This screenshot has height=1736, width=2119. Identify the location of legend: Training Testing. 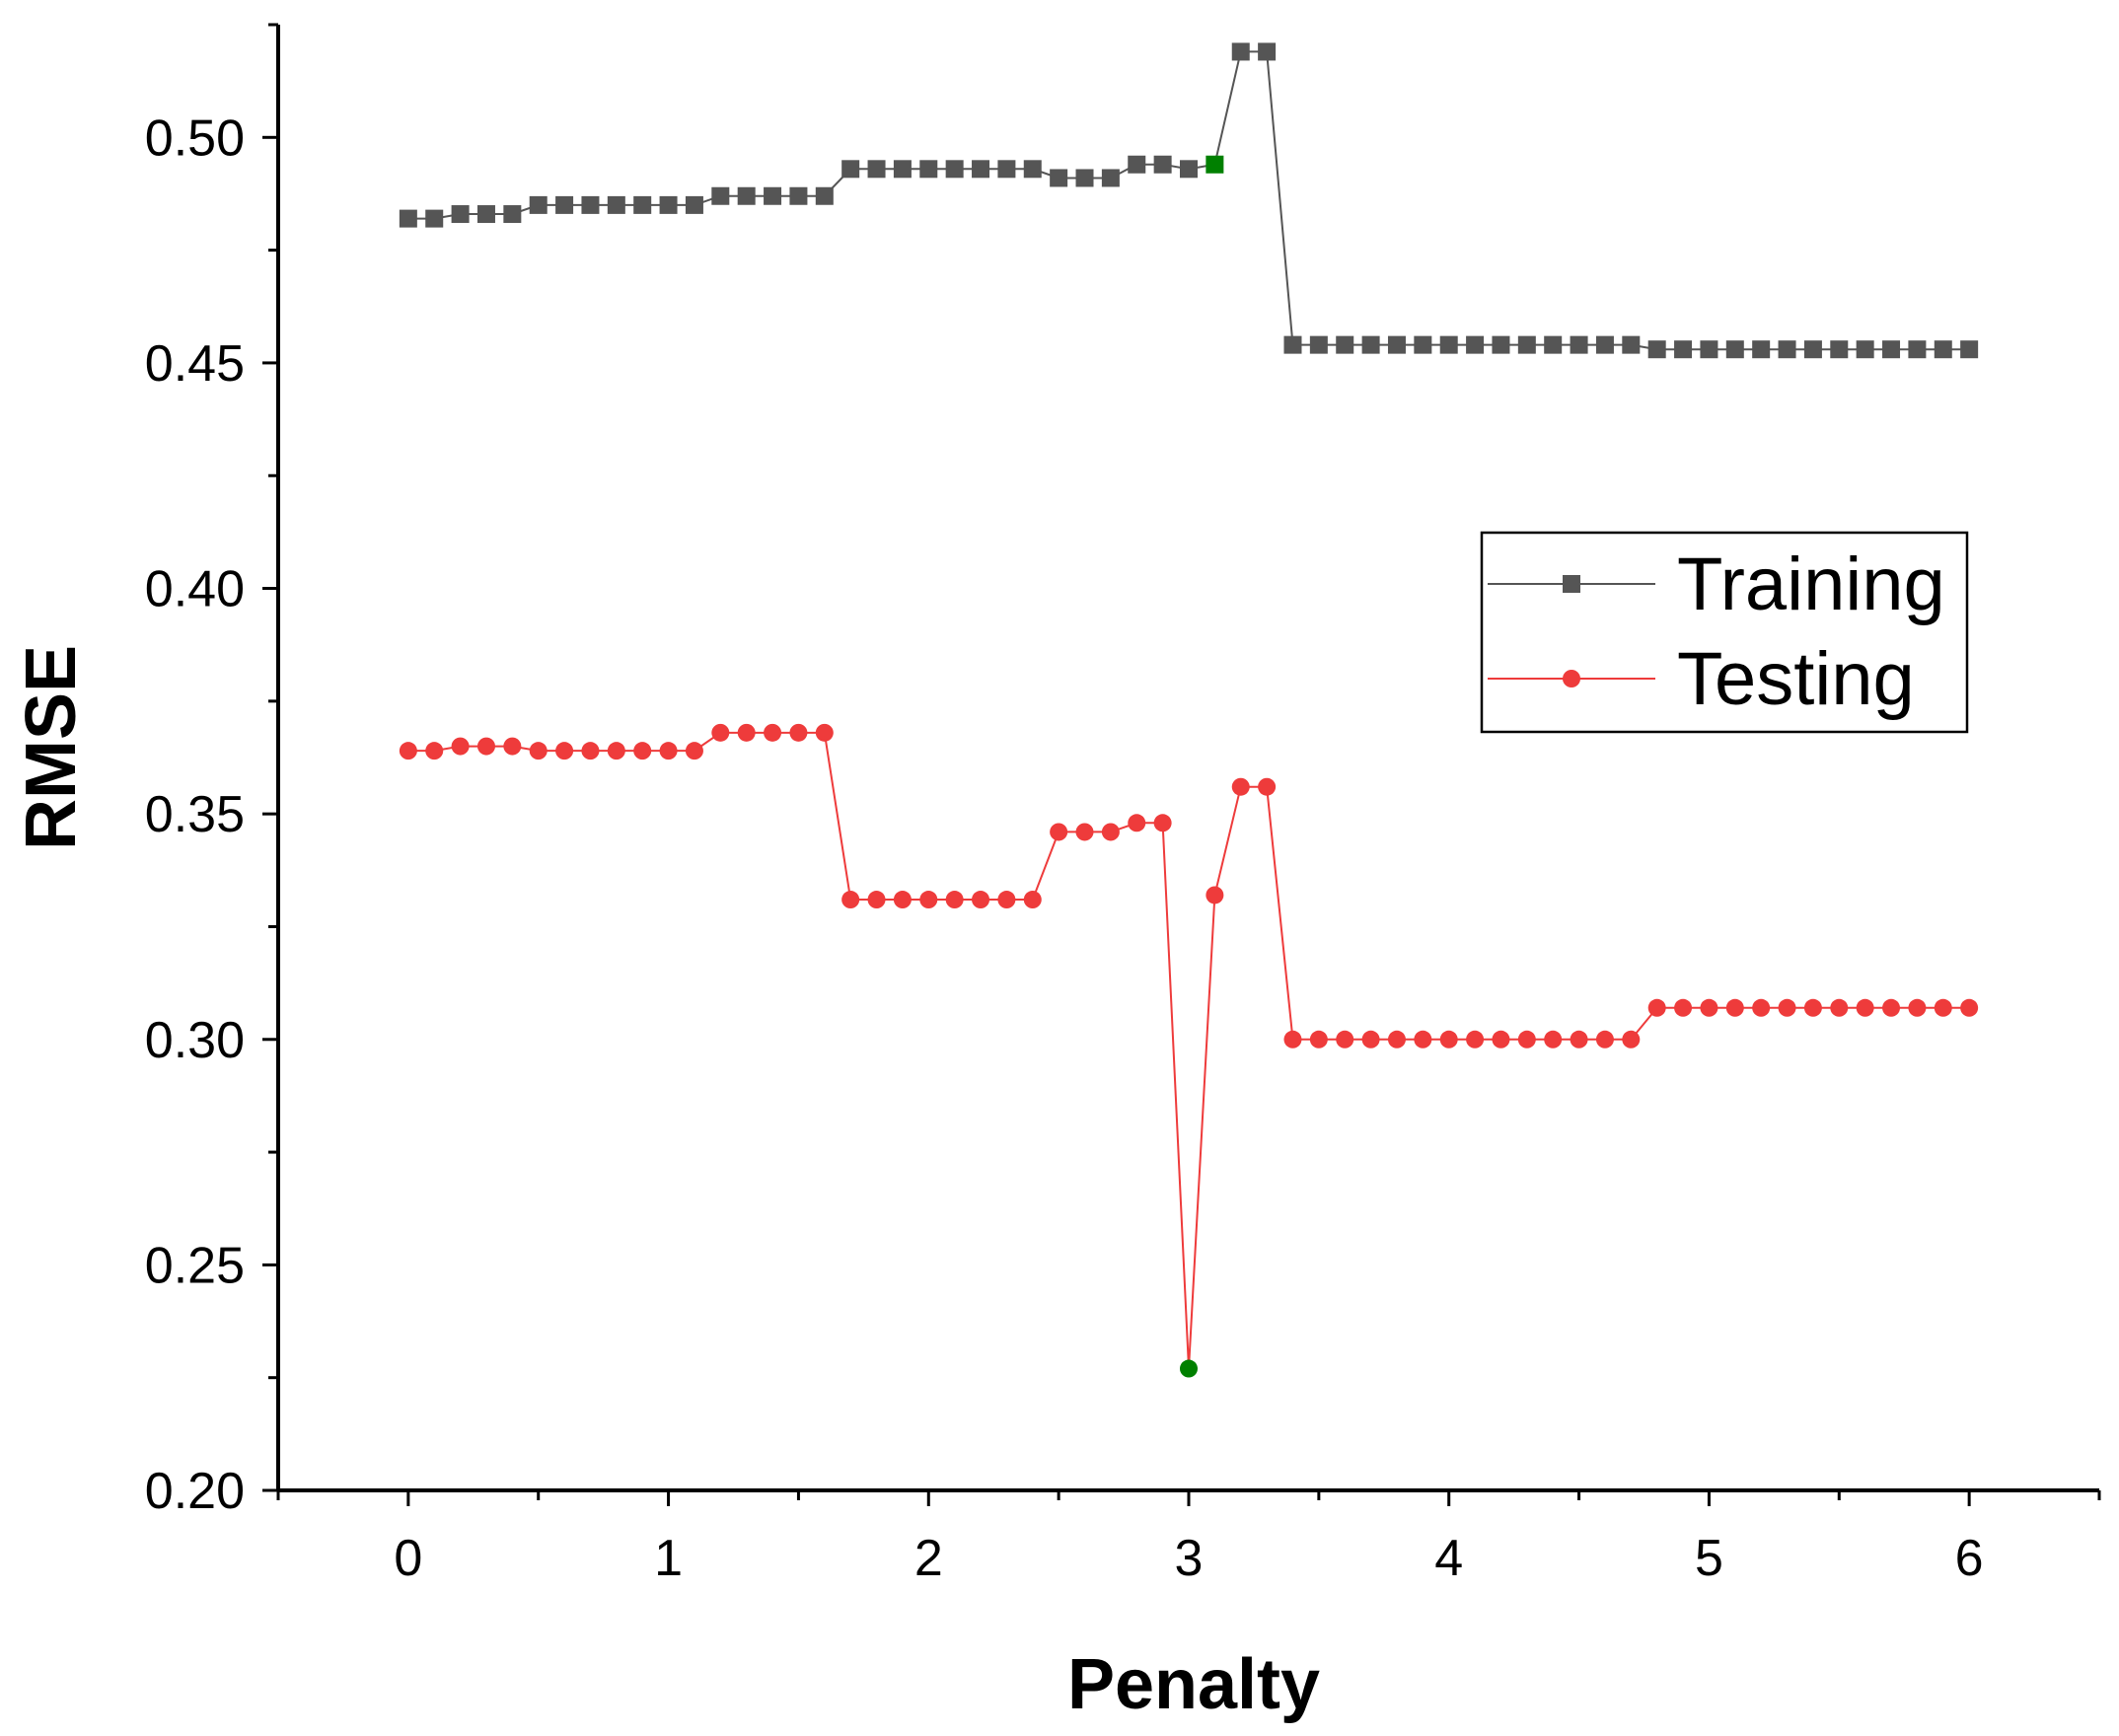
(1725, 632).